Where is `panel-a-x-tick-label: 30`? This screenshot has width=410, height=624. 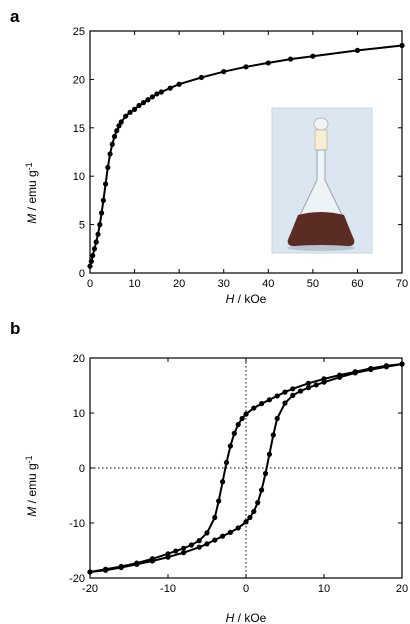
panel-a-x-tick-label: 30 is located at coordinates (224, 284).